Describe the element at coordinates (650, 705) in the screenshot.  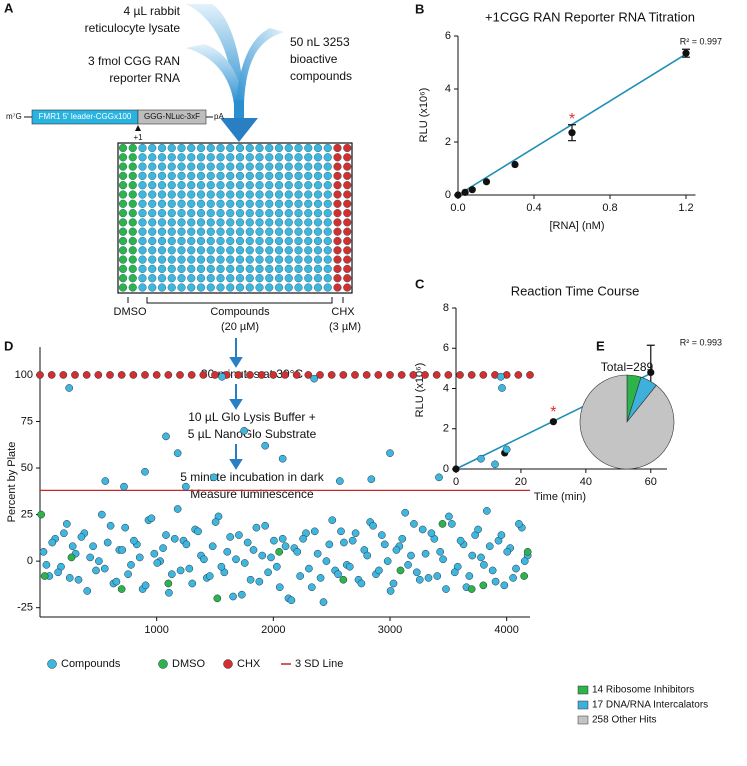
I see `legend-label: 17 DNA/RNA Intercalators` at that location.